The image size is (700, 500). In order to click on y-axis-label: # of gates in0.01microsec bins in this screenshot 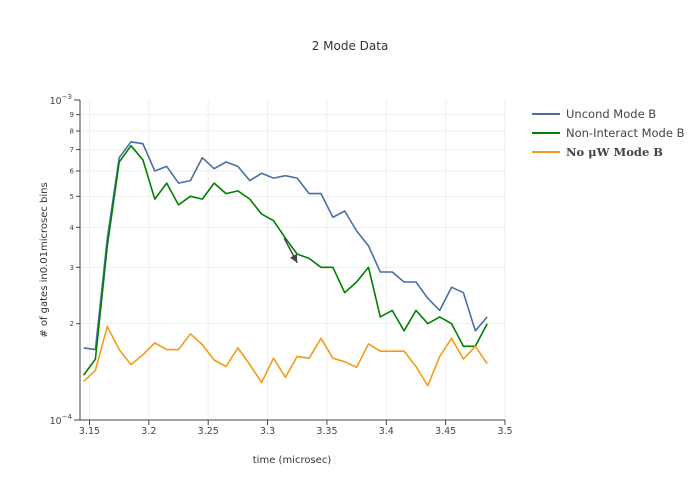, I will do `click(44, 259)`.